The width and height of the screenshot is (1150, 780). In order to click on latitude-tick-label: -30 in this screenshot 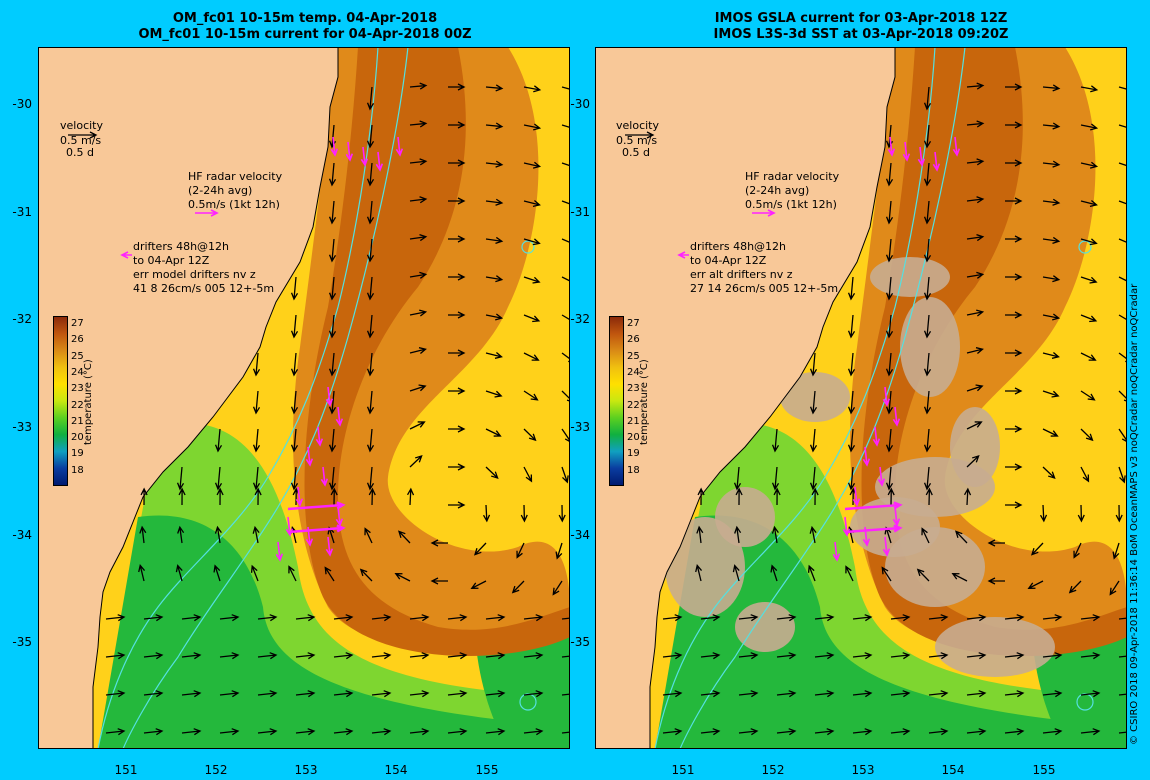, I will do `click(22, 104)`.